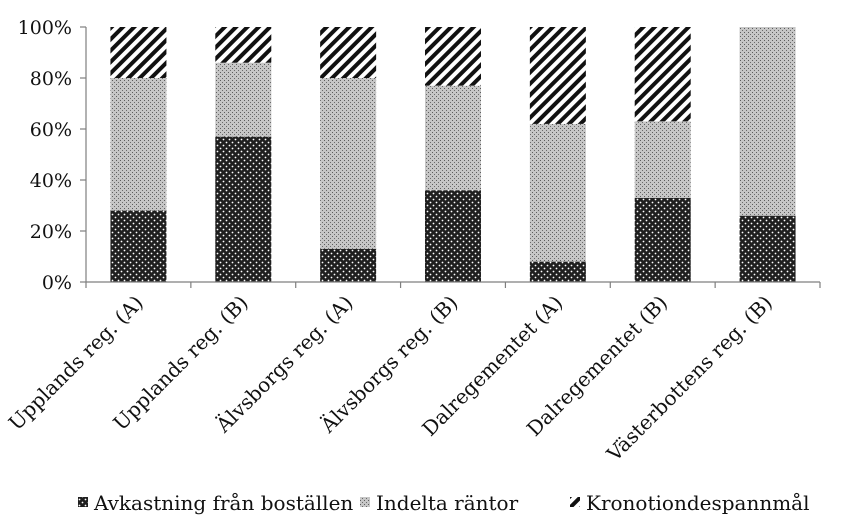  Describe the element at coordinates (223, 503) in the screenshot. I see `legend-label-0: Avkastning från boställen` at that location.